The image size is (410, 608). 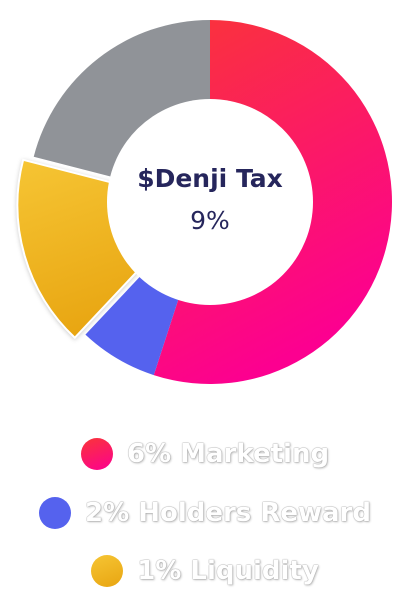 I want to click on chart-center-title: $Denji Tax, so click(x=210, y=178).